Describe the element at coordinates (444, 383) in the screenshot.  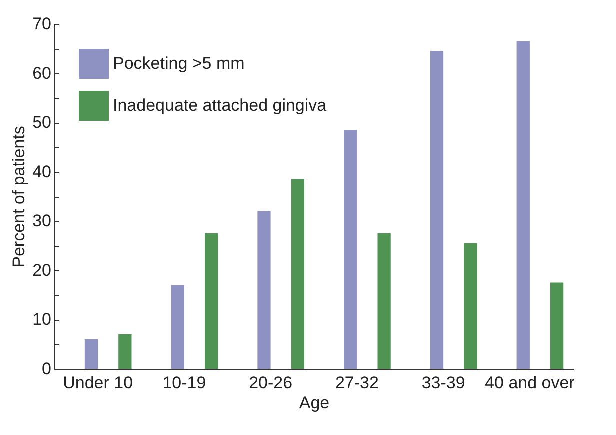
I see `x-tick-label: 33-39` at that location.